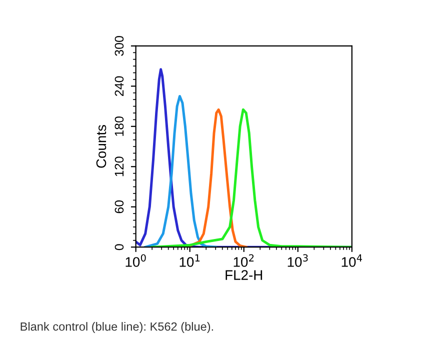 The width and height of the screenshot is (441, 348). What do you see at coordinates (352, 260) in the screenshot?
I see `x-tick-label: 10$^{4}$` at bounding box center [352, 260].